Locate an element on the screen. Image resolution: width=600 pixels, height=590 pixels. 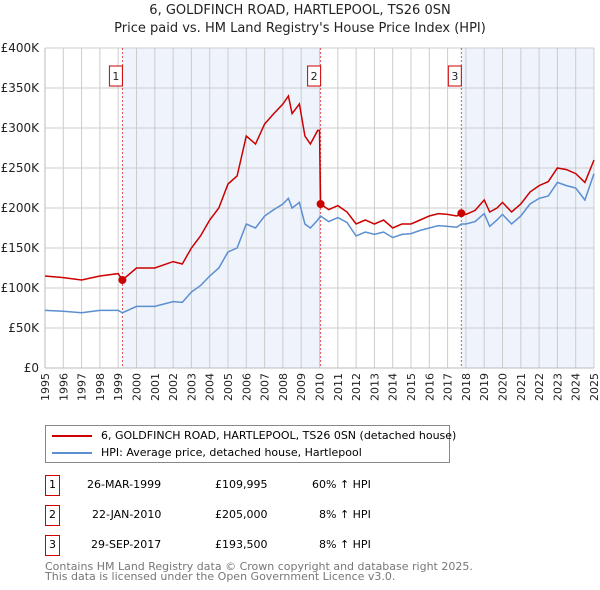
x-tick-label: 2021 is located at coordinates (521, 387).